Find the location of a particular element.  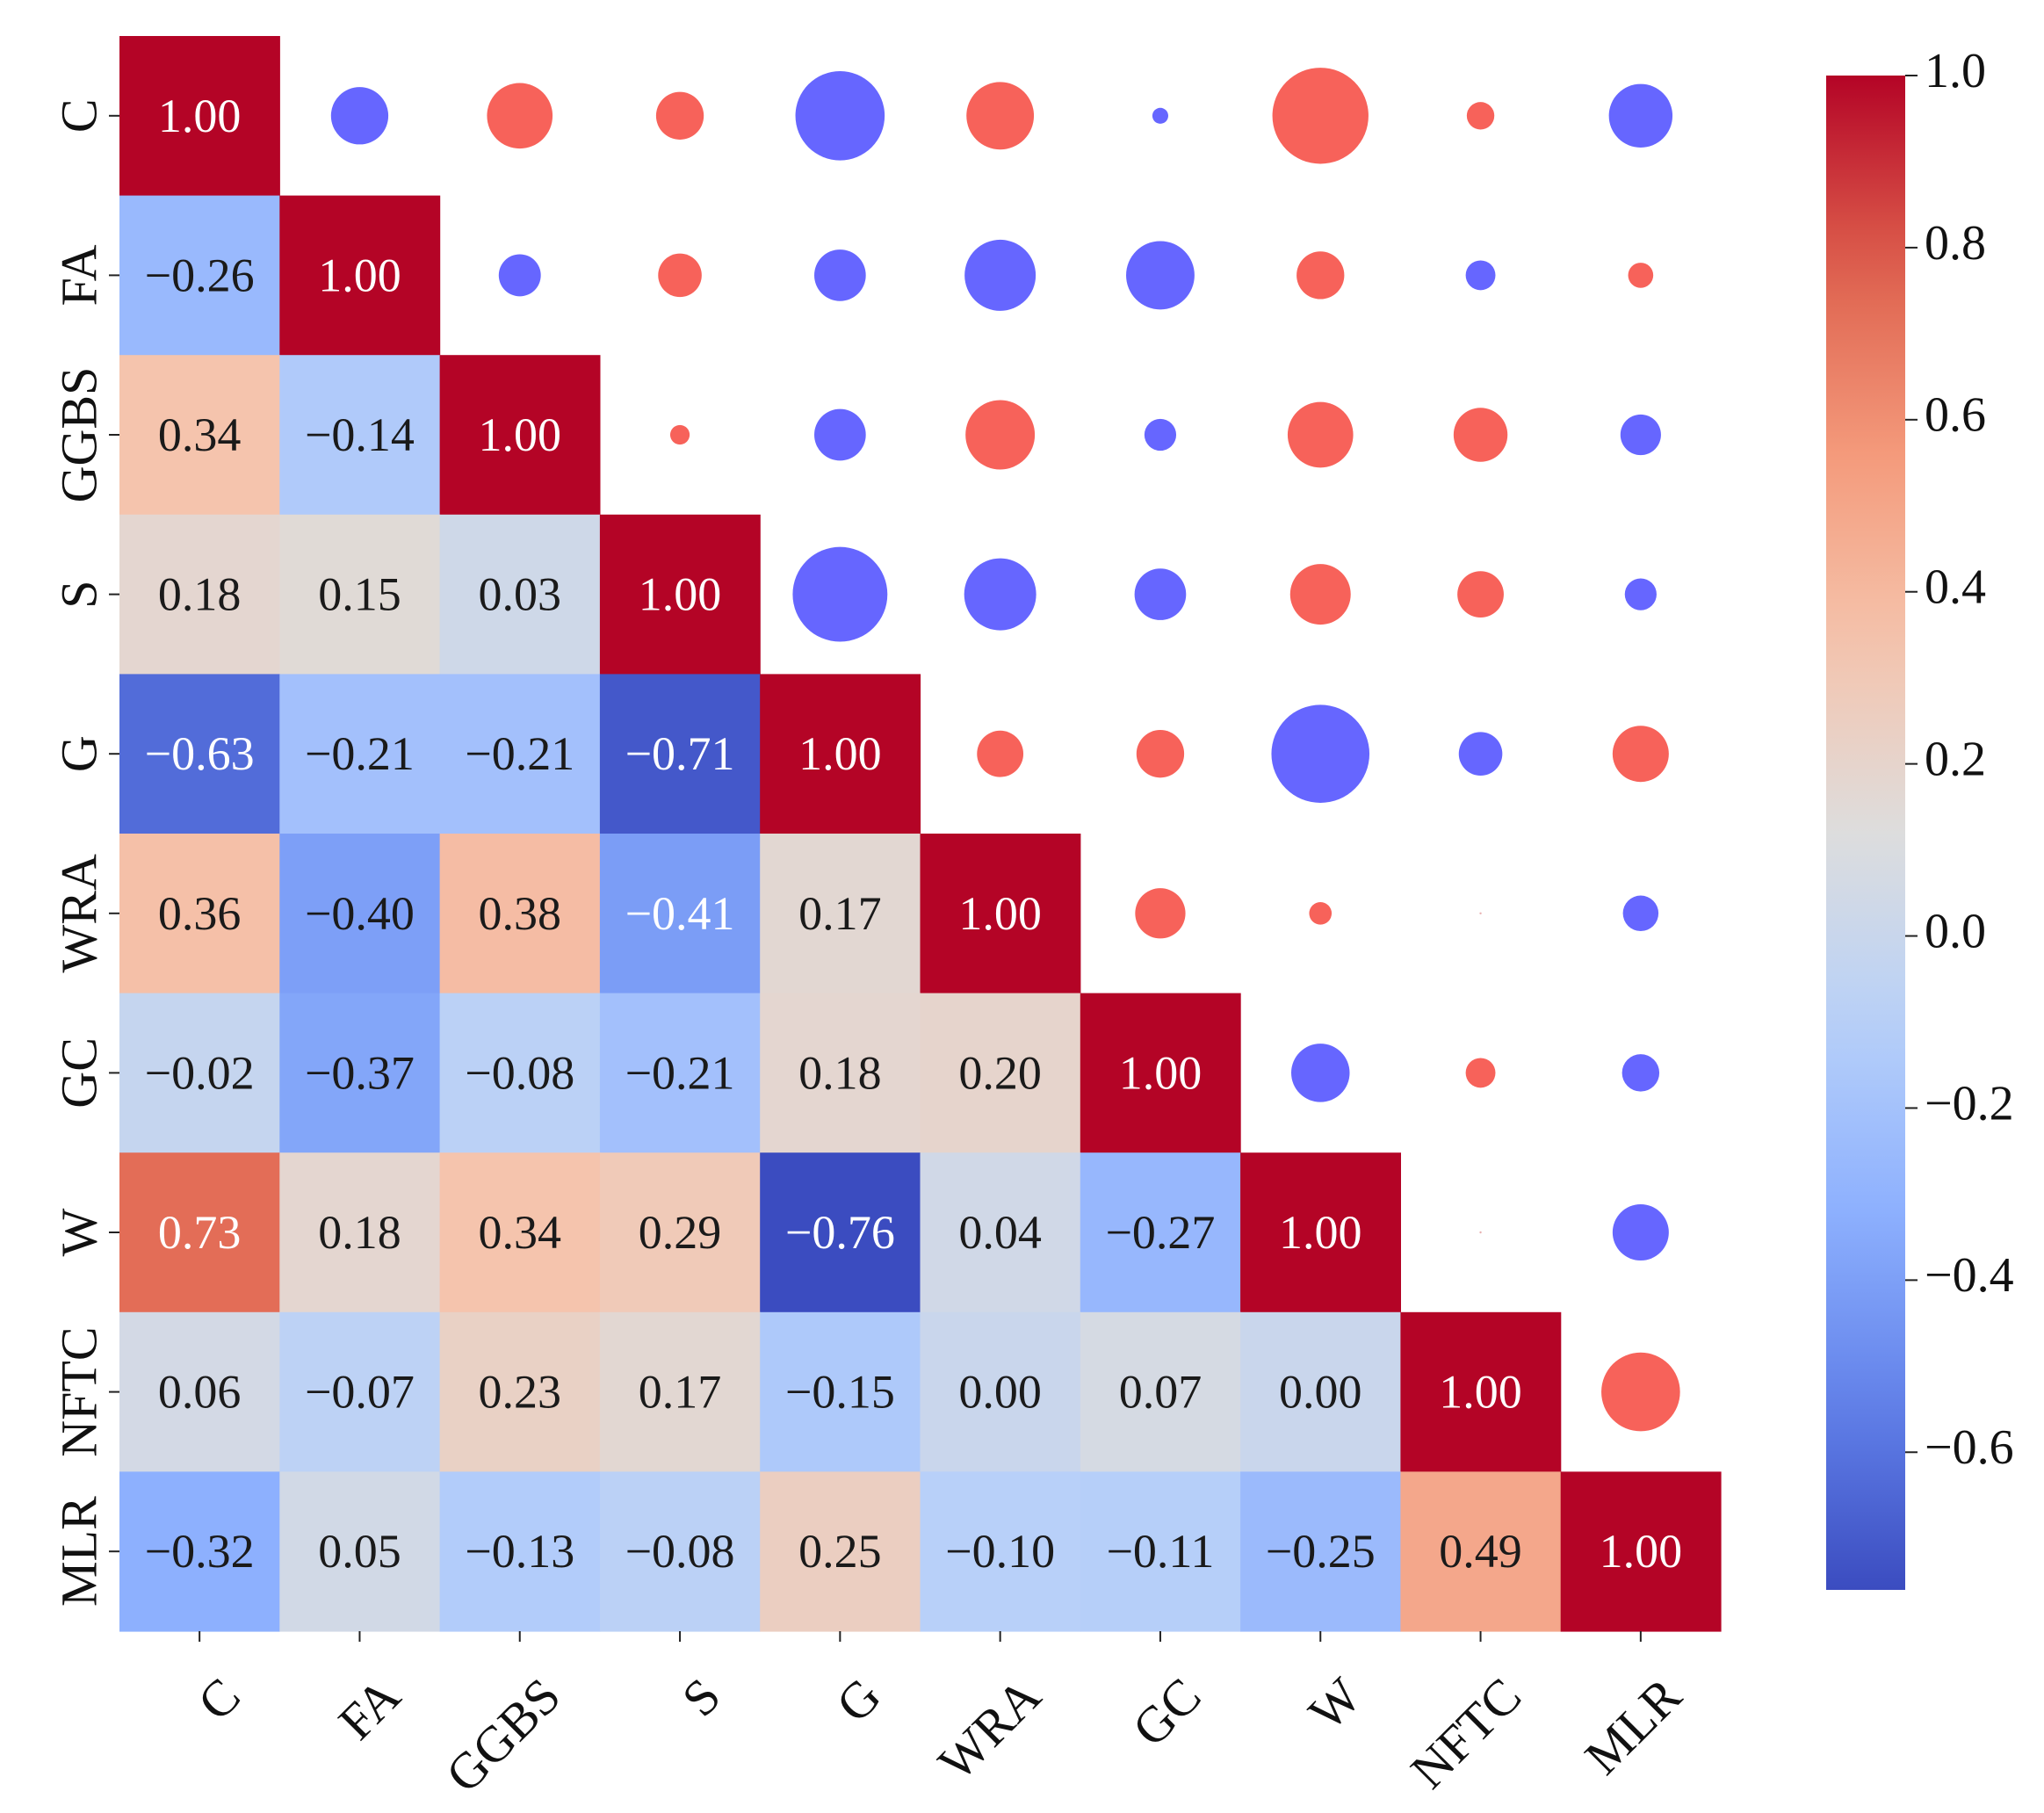

cell-value-WRA-WRA: 1.00 is located at coordinates (1000, 913).